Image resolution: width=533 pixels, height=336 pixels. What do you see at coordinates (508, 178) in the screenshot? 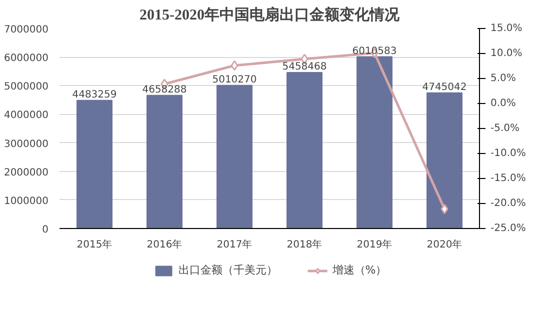
I see `y2-tick-label: -15.0%` at bounding box center [508, 178].